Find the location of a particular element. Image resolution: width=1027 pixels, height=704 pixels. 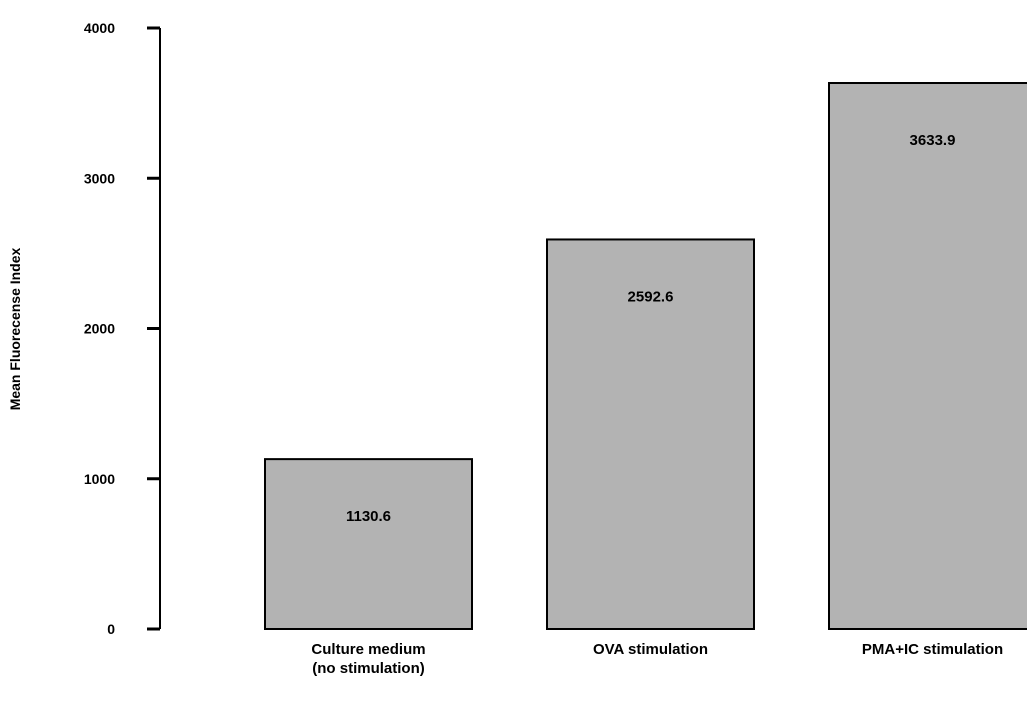

bar-value-label: 1130.6 is located at coordinates (368, 516).